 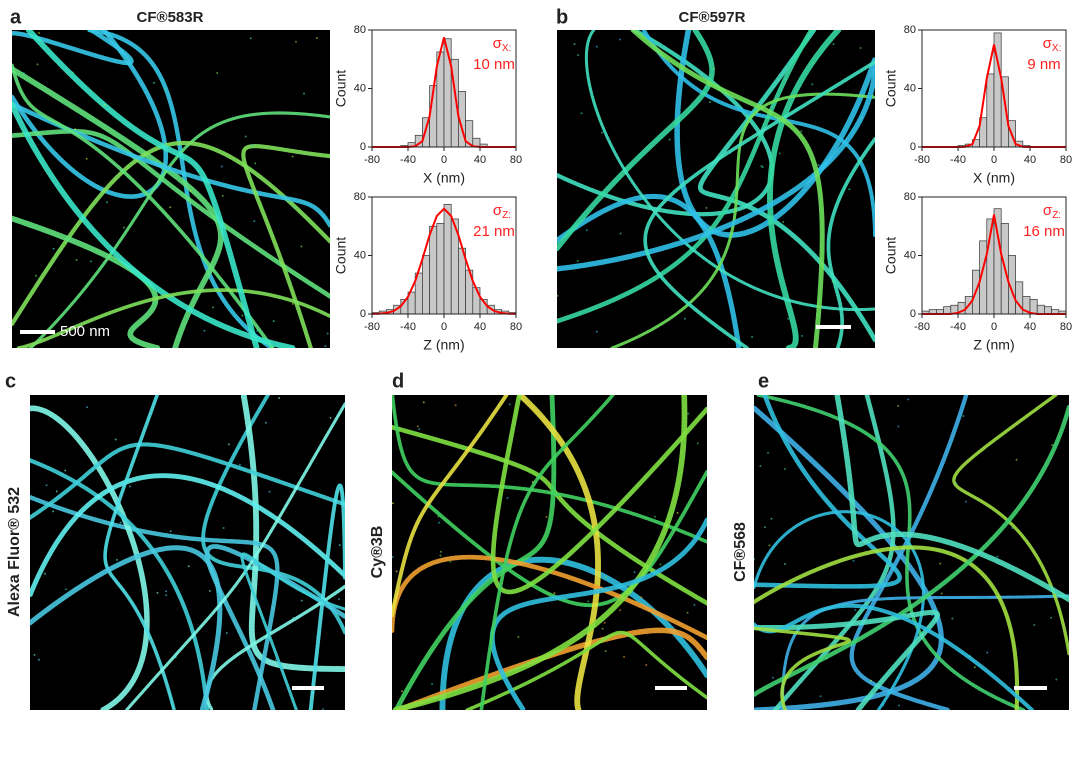 What do you see at coordinates (341, 255) in the screenshot?
I see `y-axis-label: Count` at bounding box center [341, 255].